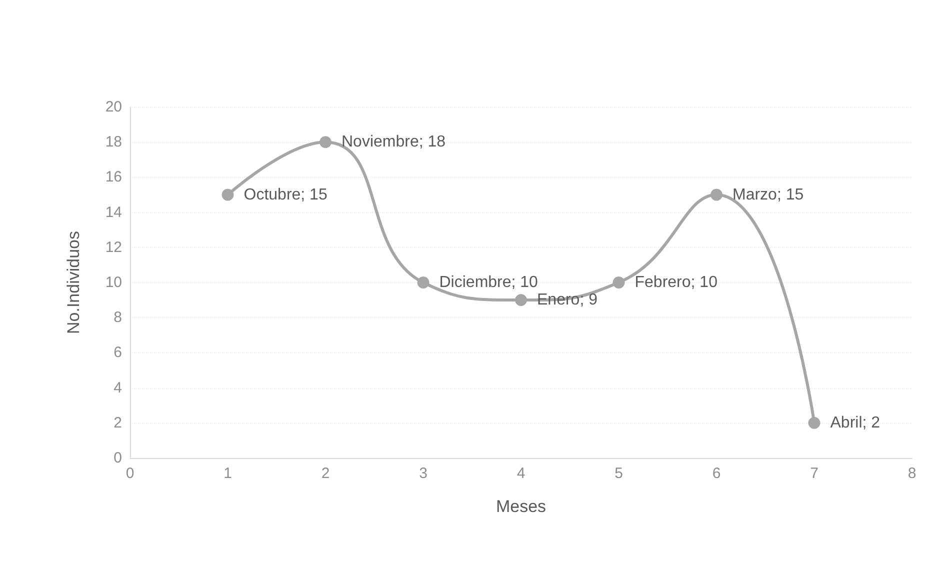 The image size is (935, 566). Describe the element at coordinates (521, 473) in the screenshot. I see `x-tick-label: 4` at that location.